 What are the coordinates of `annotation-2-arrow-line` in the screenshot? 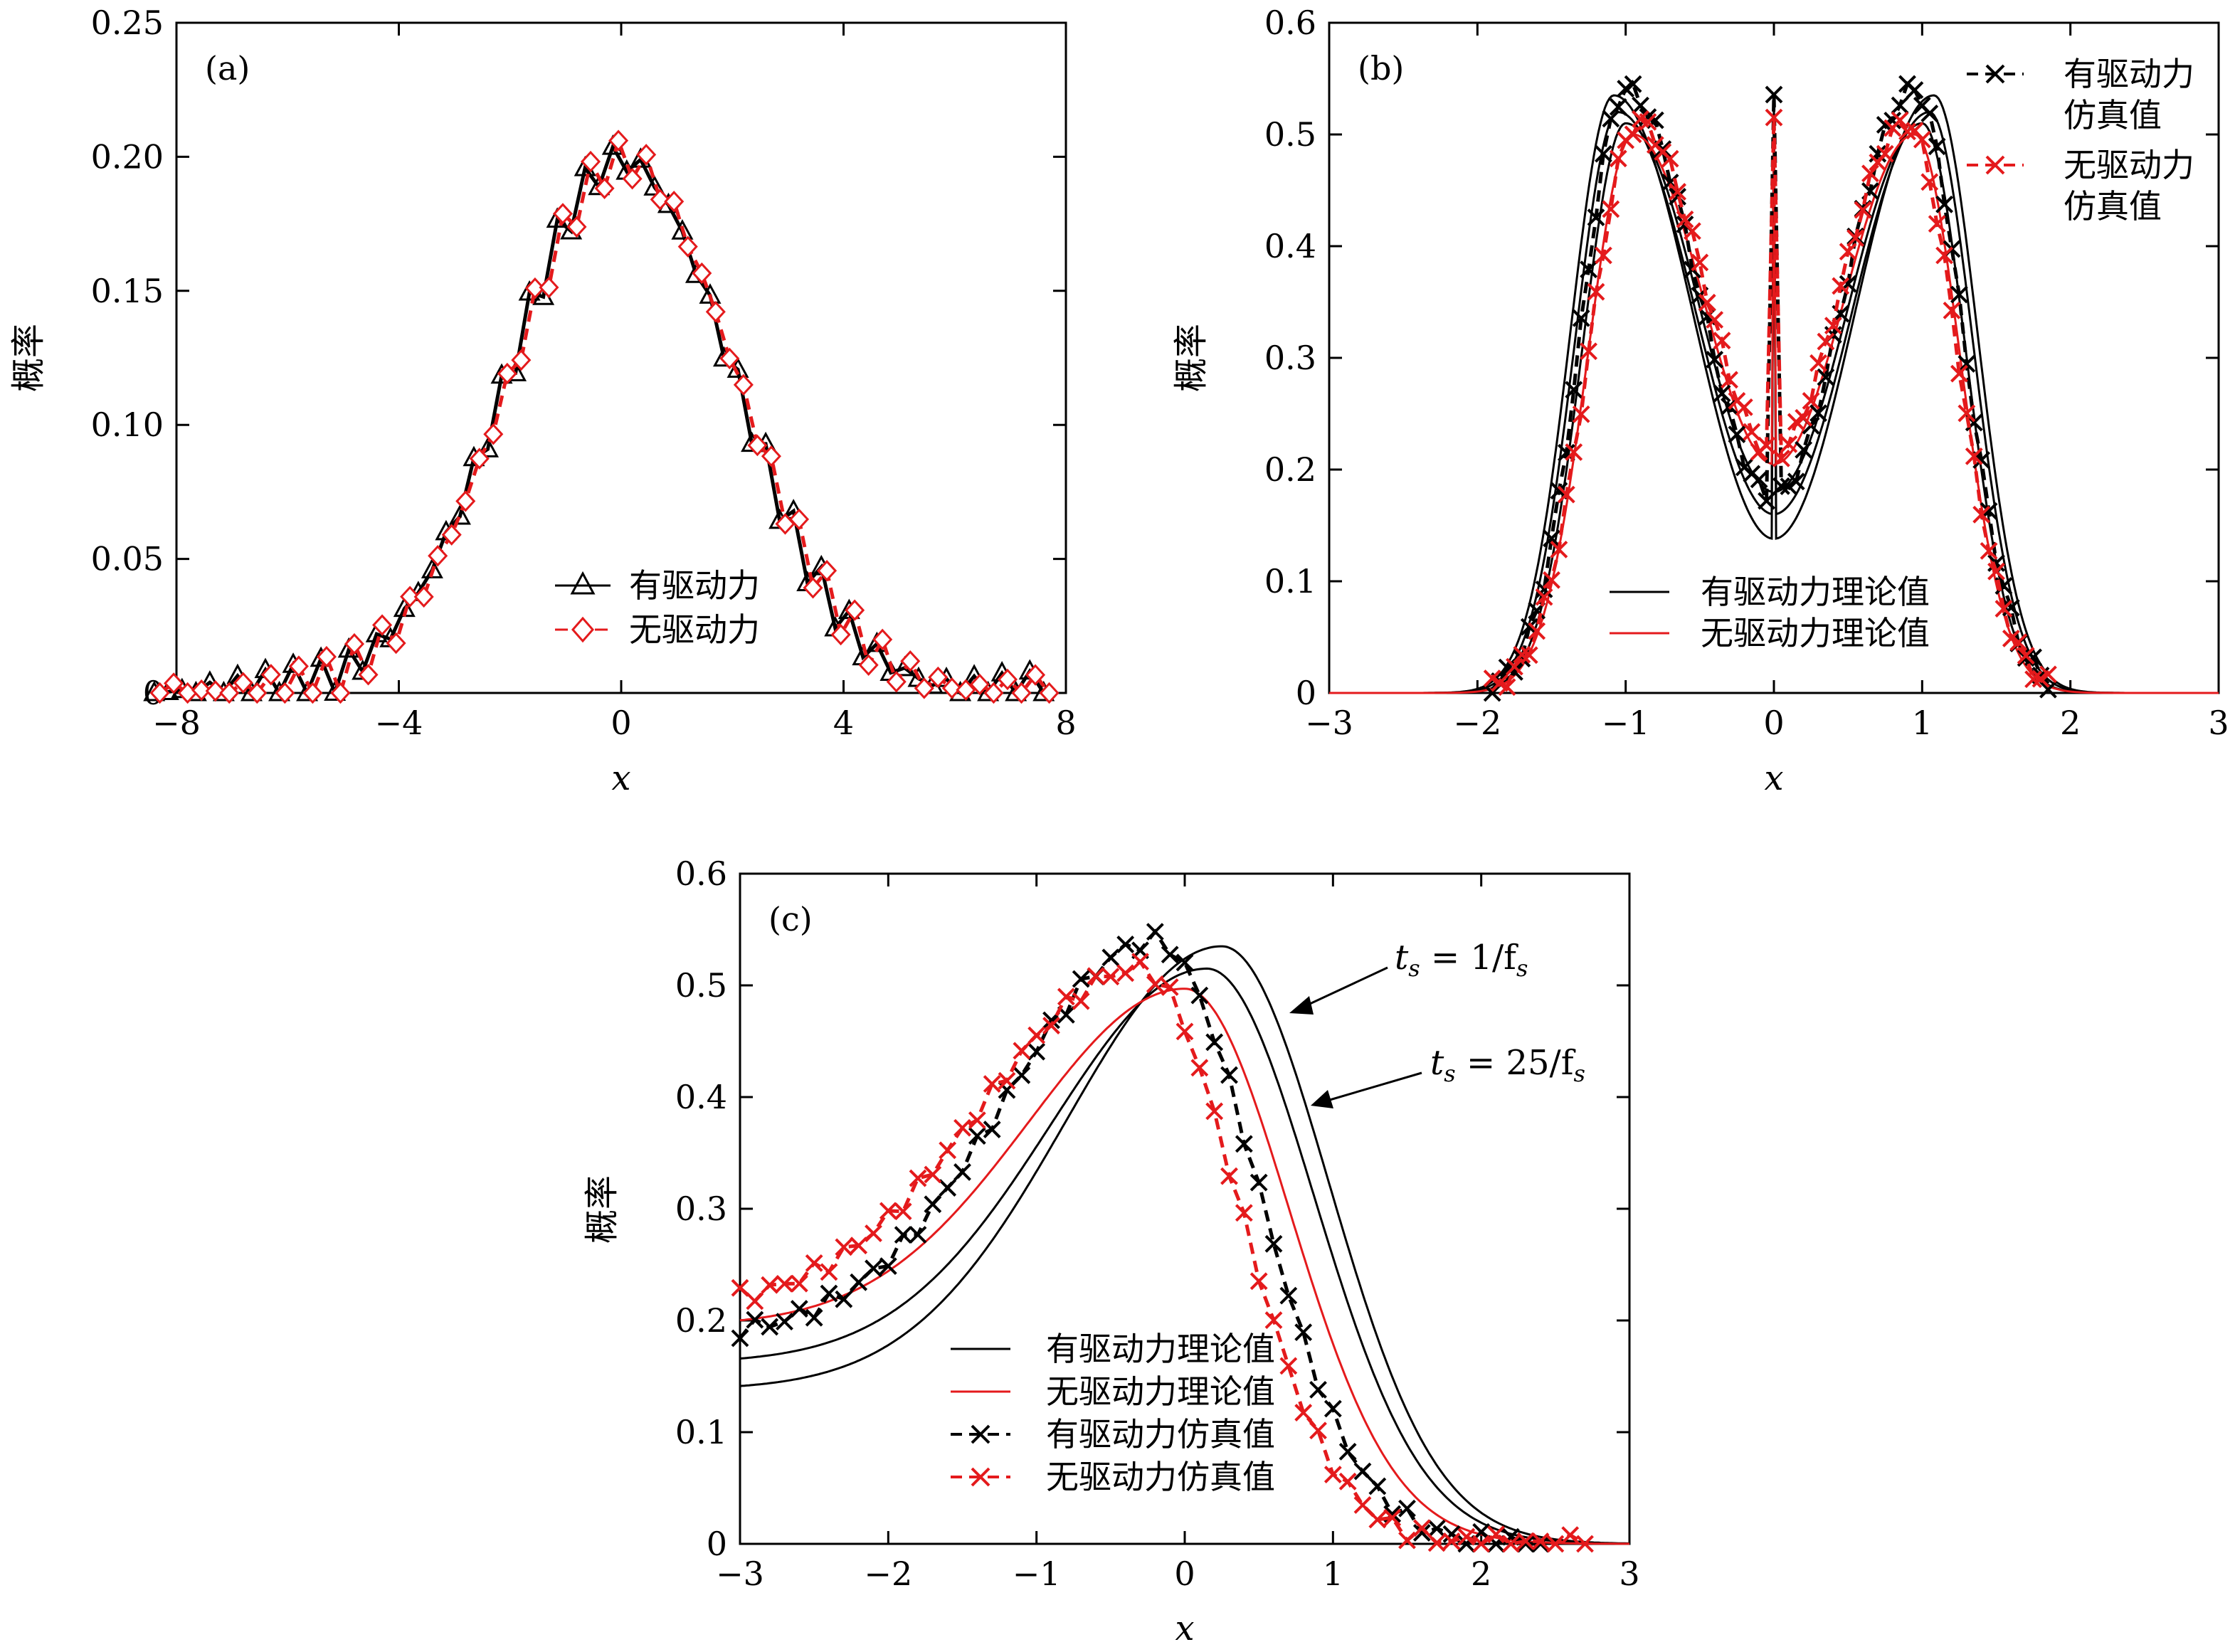 It's located at (1373, 1087).